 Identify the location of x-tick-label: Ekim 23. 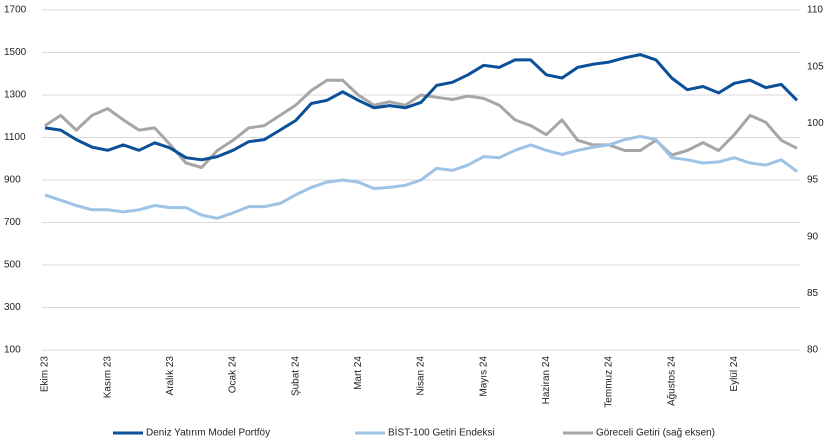
(45, 374).